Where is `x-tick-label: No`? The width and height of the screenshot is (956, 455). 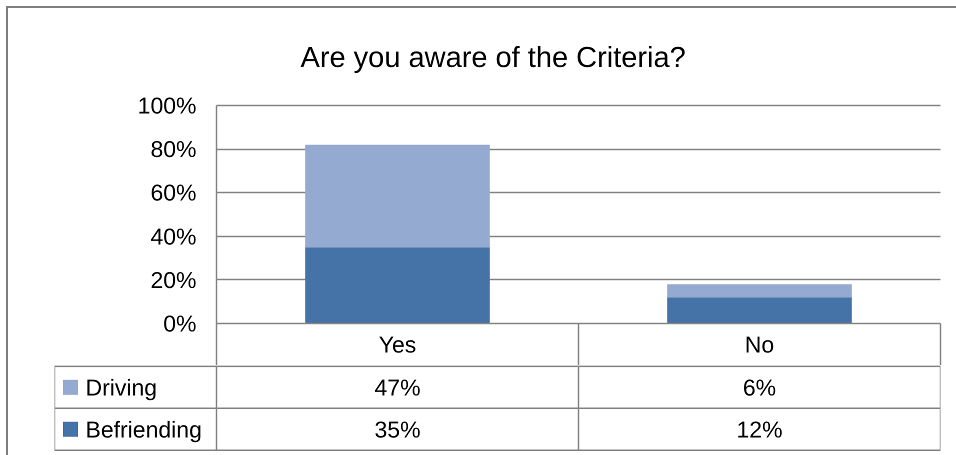
x-tick-label: No is located at coordinates (759, 345).